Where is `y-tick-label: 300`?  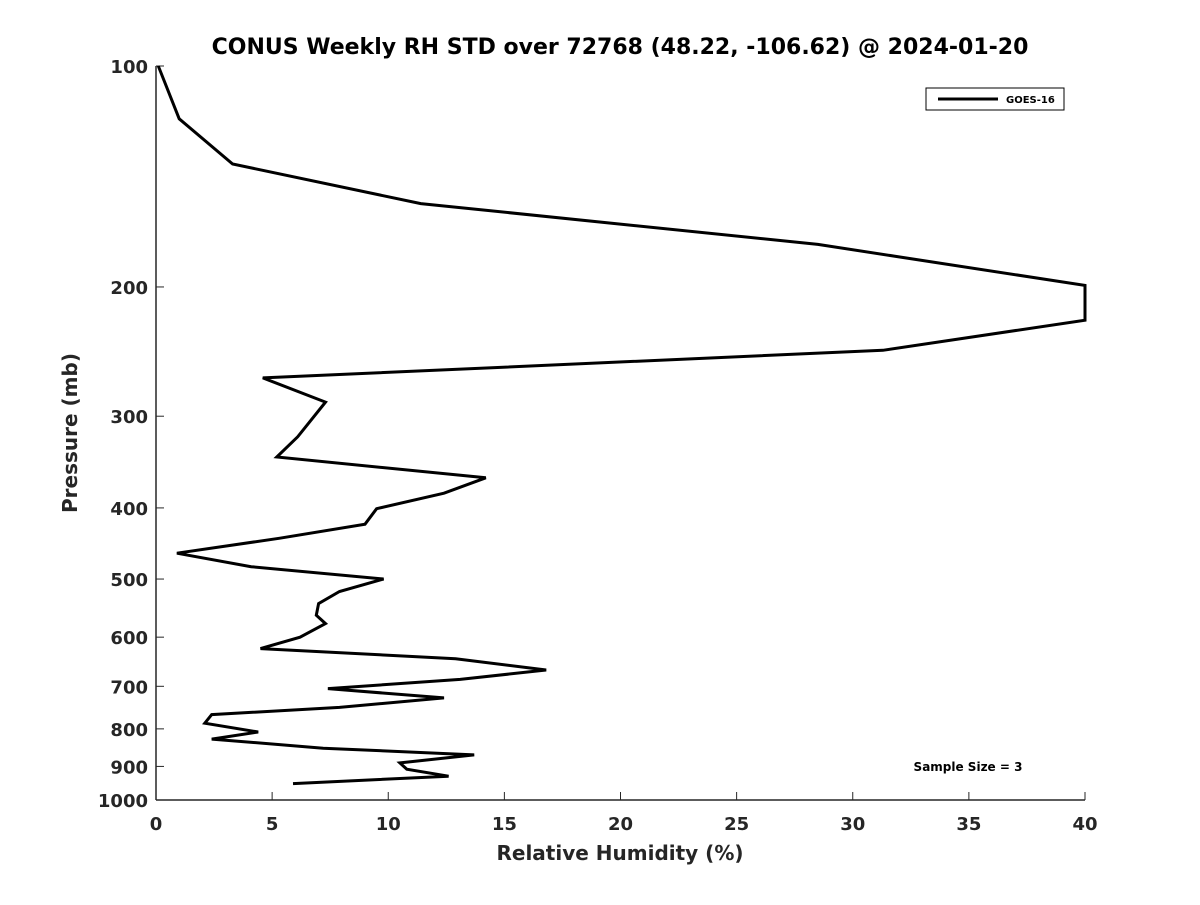
y-tick-label: 300 is located at coordinates (129, 417).